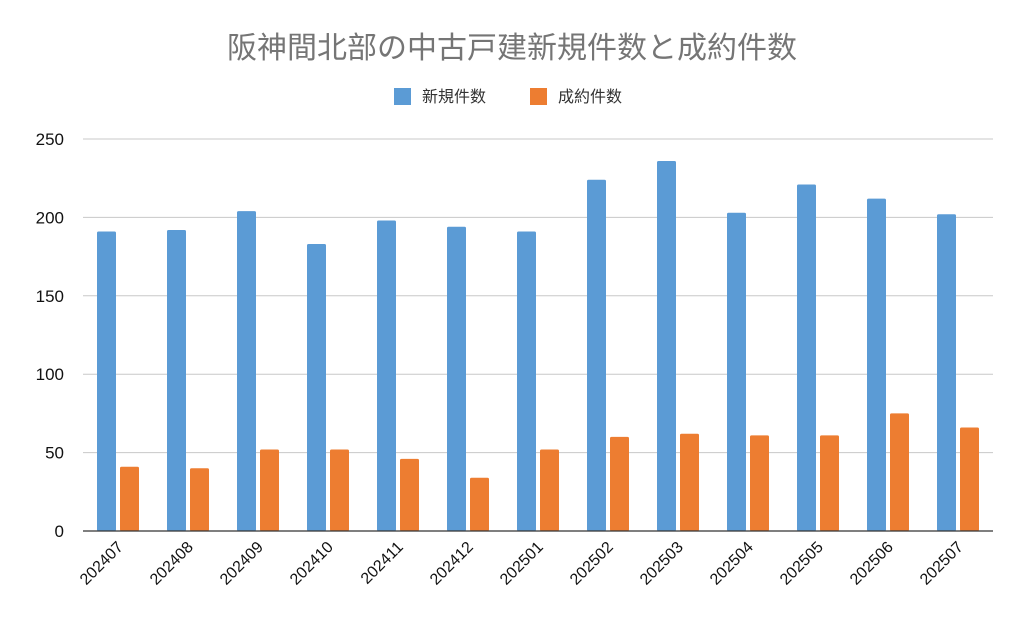 The width and height of the screenshot is (1024, 626). I want to click on x-tick-label: 202505, so click(802, 564).